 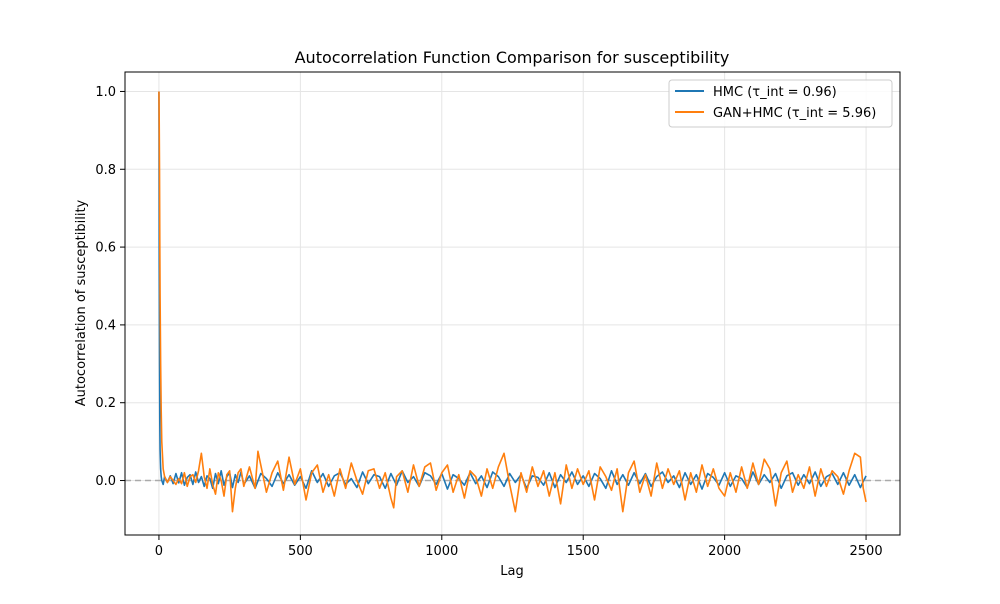 I want to click on y-axis-label: Autocorrelation of susceptibility, so click(x=81, y=302).